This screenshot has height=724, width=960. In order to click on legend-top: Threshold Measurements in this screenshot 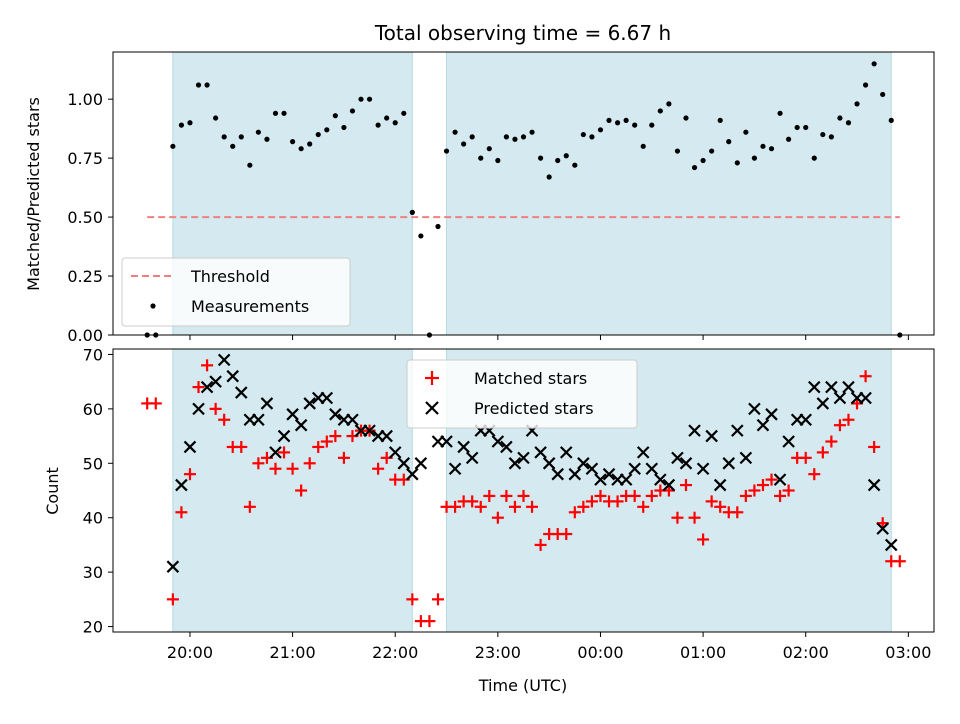, I will do `click(236, 292)`.